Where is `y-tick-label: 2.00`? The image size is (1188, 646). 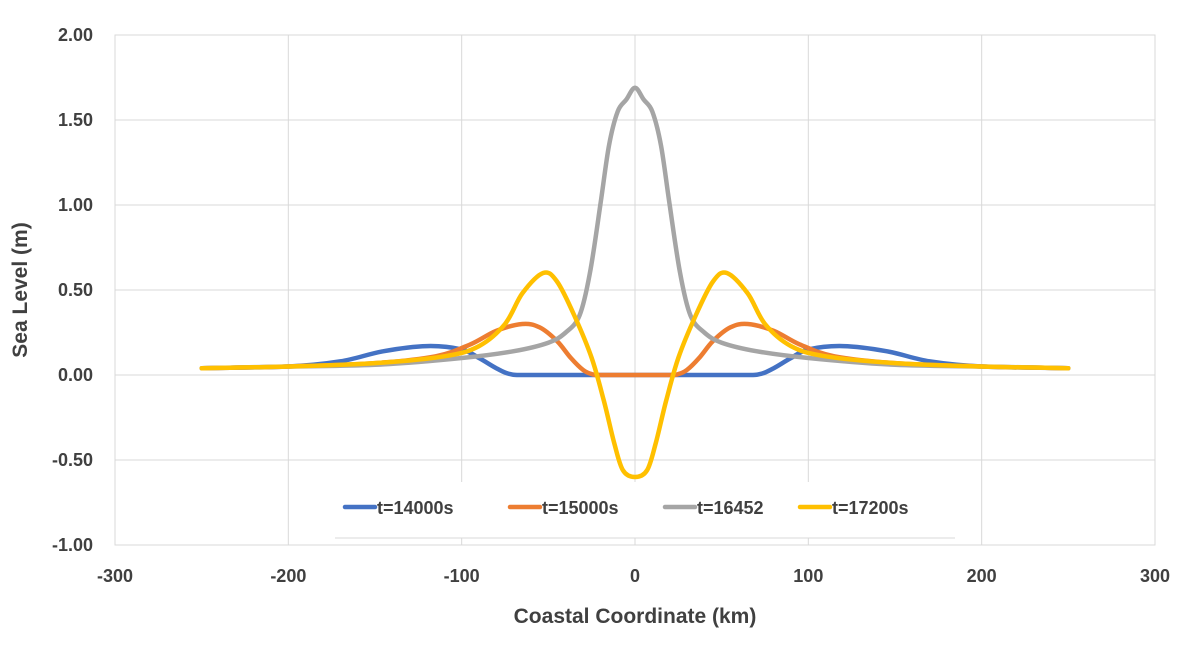 y-tick-label: 2.00 is located at coordinates (75, 35).